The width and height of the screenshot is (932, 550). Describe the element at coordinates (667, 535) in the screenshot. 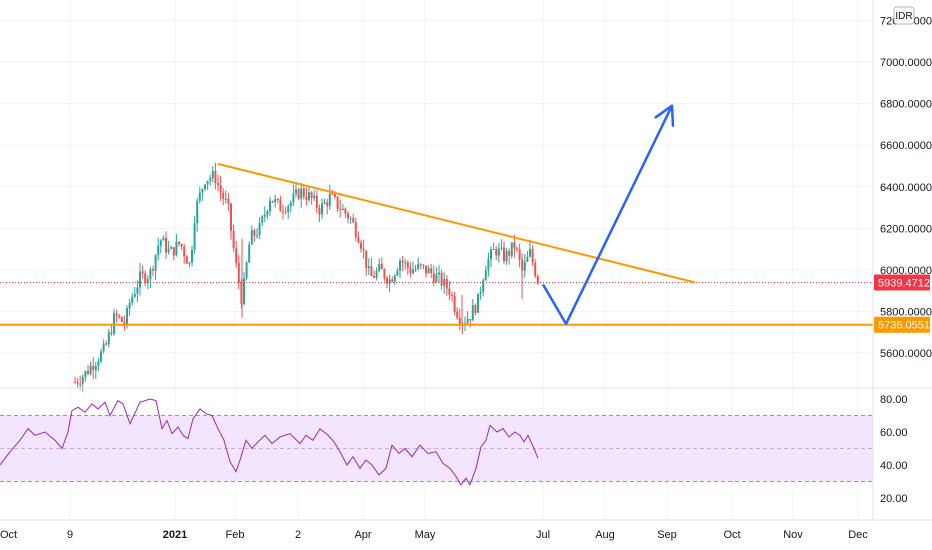

I see `time-tick-label: Sep` at that location.